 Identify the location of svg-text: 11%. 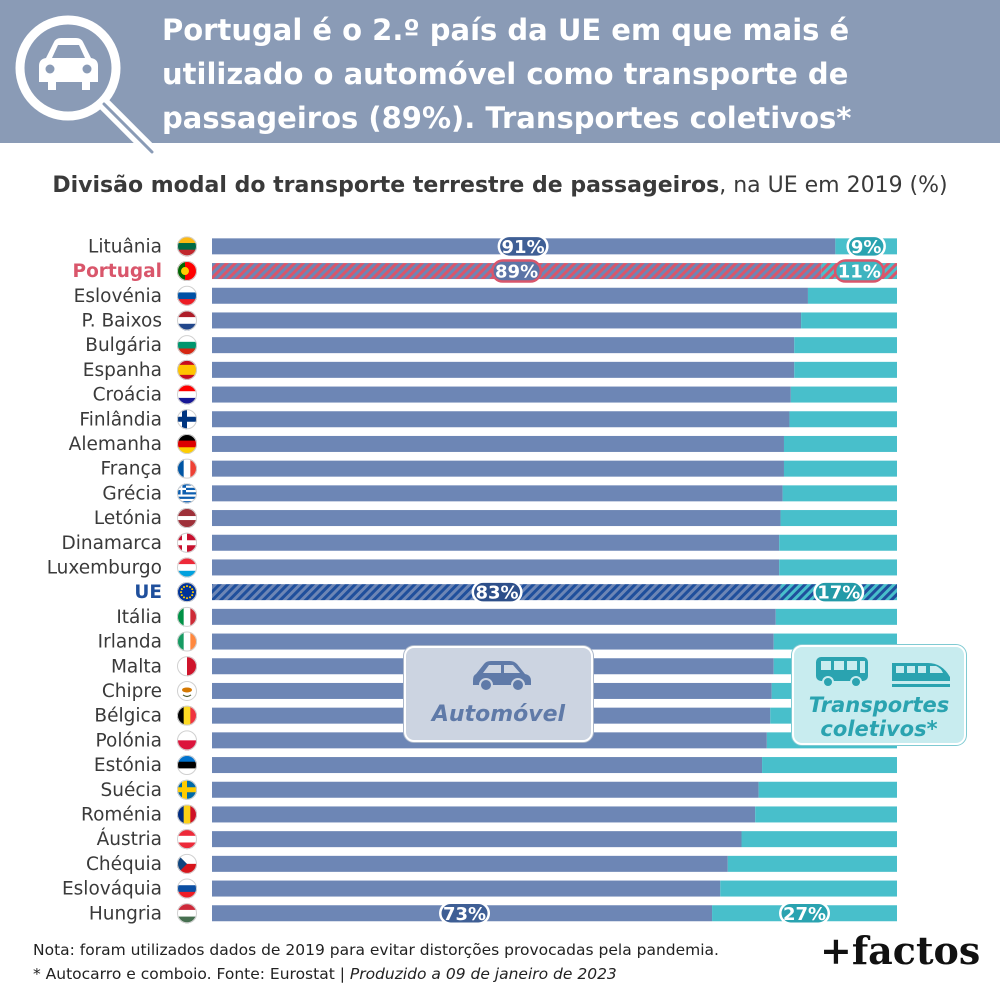
(859, 272).